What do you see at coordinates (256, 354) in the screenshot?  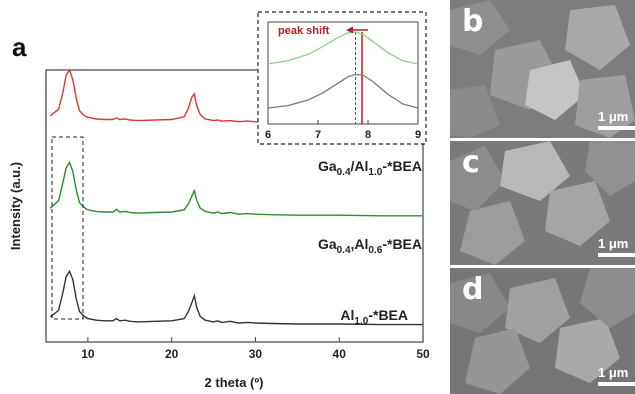 I see `x-tick-label-30: 30` at bounding box center [256, 354].